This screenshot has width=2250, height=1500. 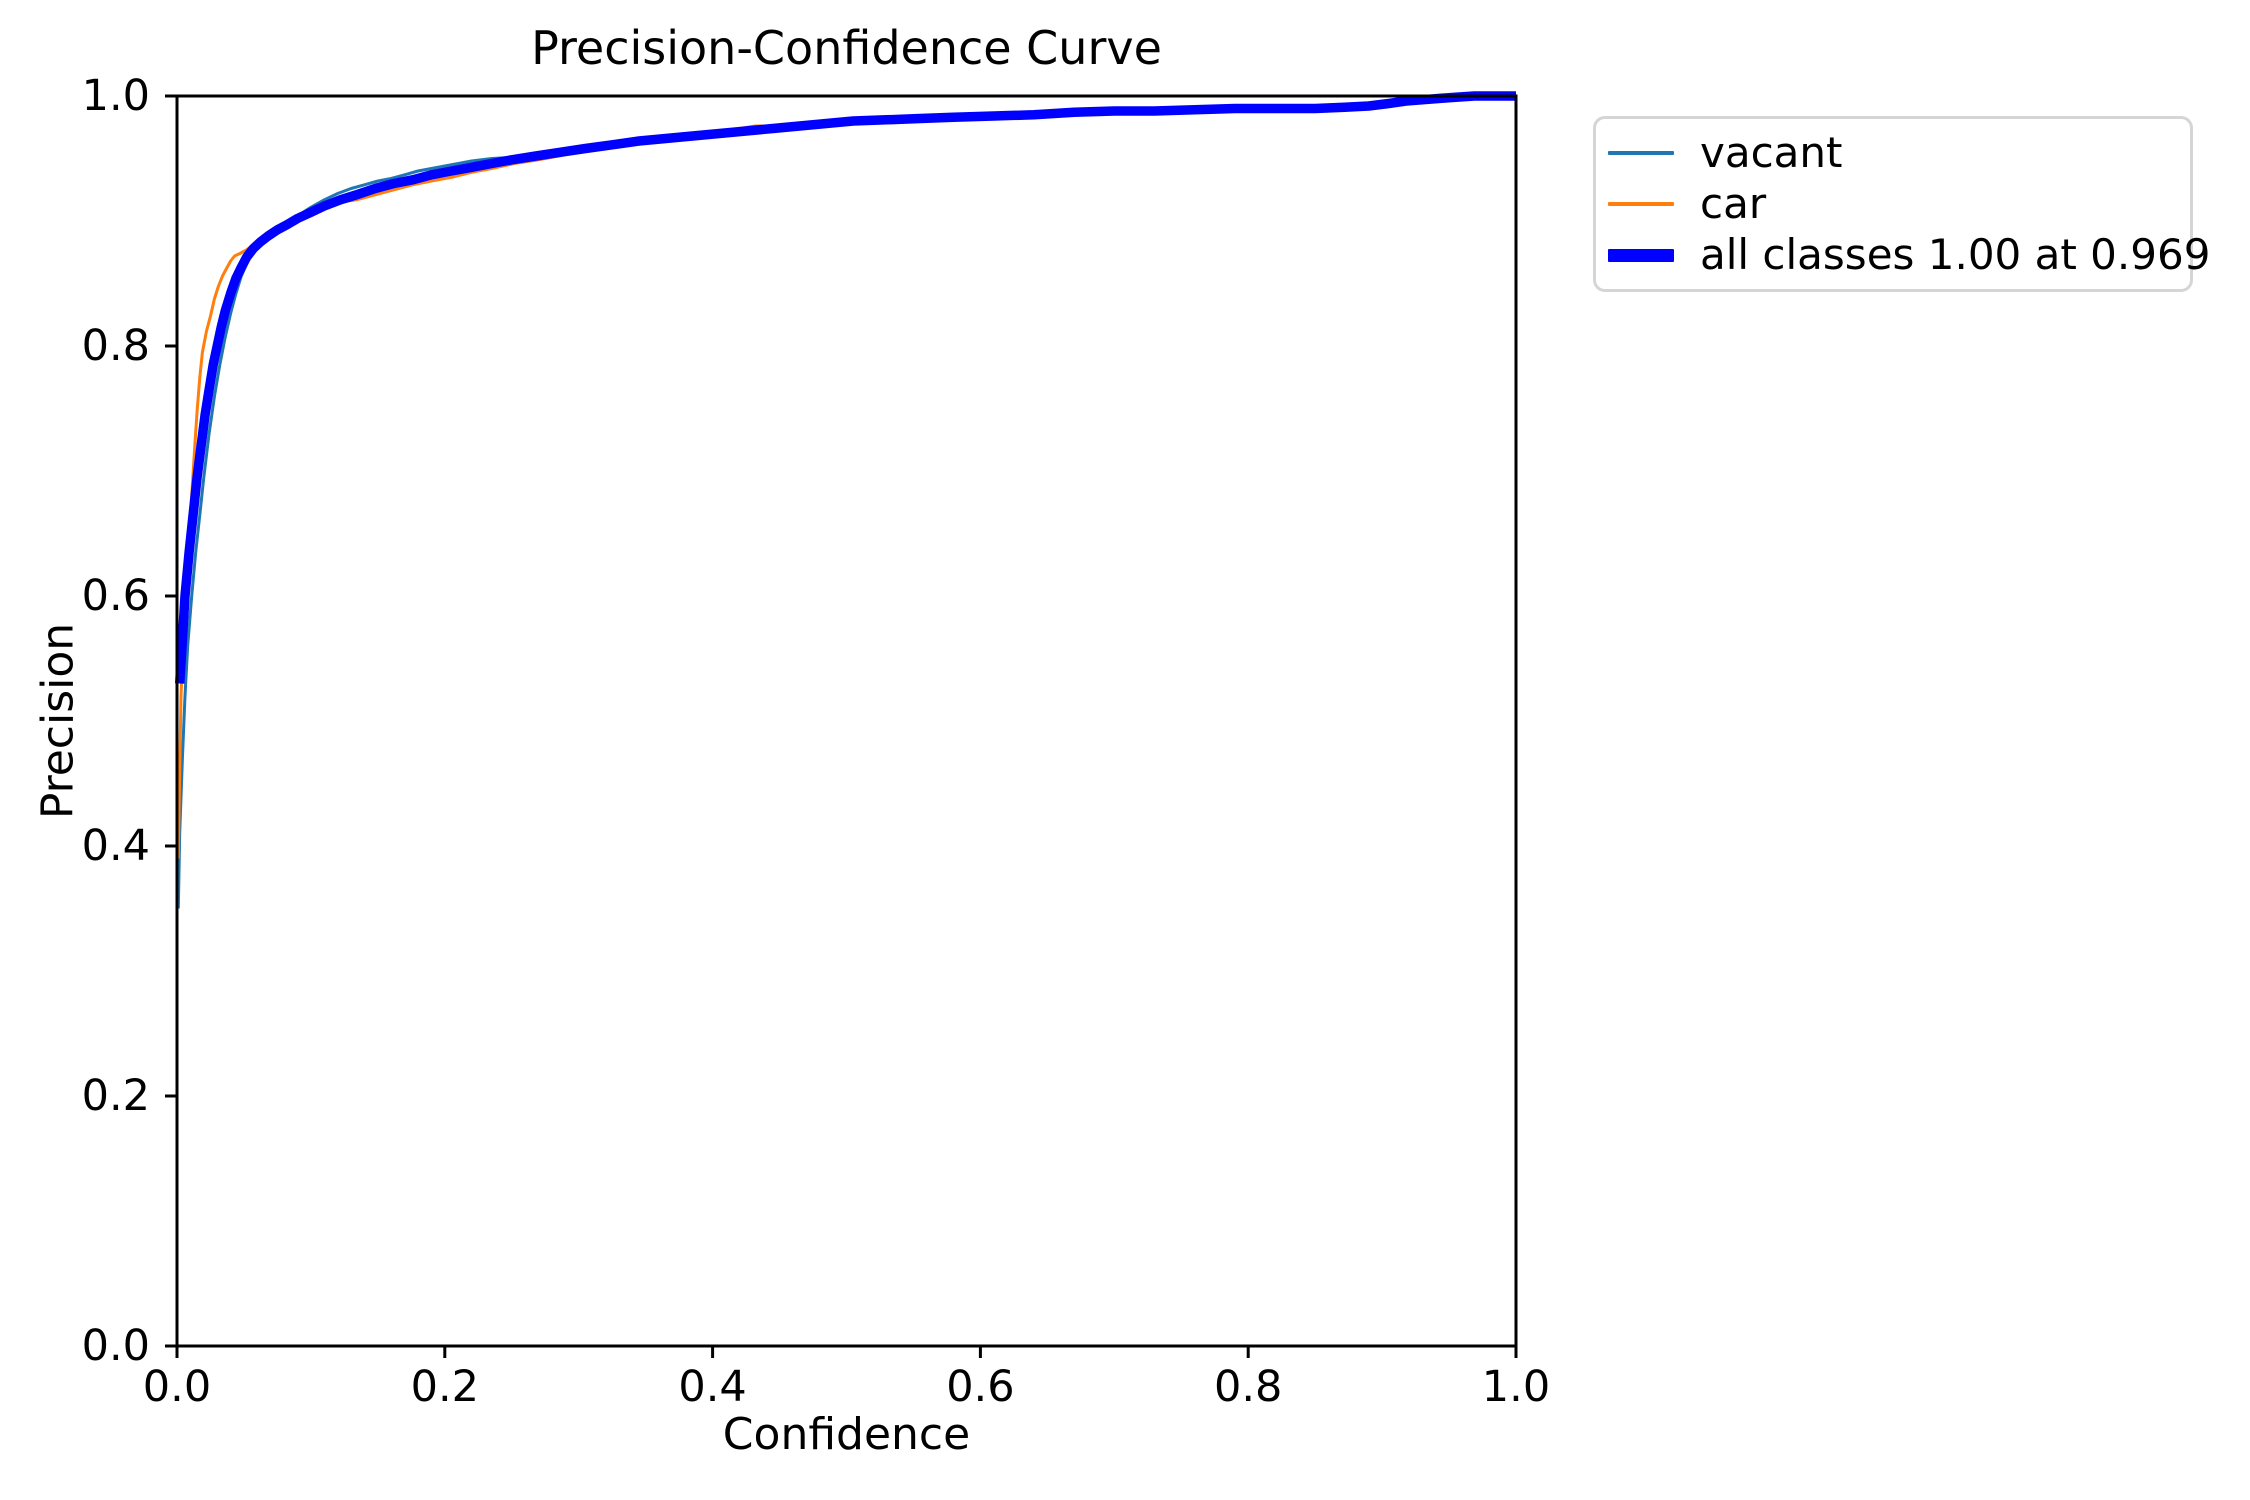 I want to click on x-tick-label: 0.8, so click(x=1248, y=1387).